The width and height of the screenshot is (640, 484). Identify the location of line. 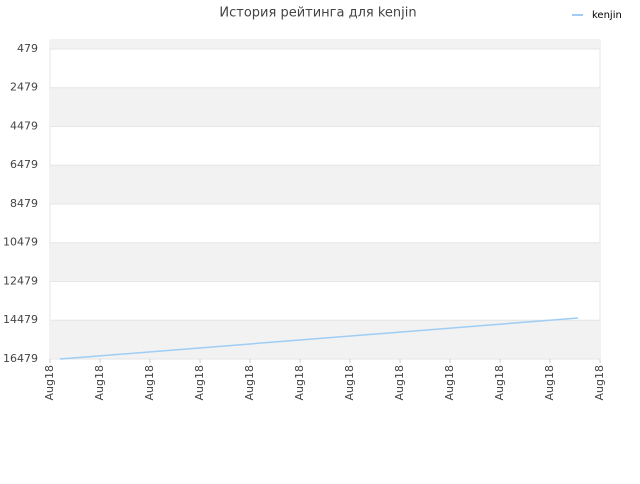
(319, 338).